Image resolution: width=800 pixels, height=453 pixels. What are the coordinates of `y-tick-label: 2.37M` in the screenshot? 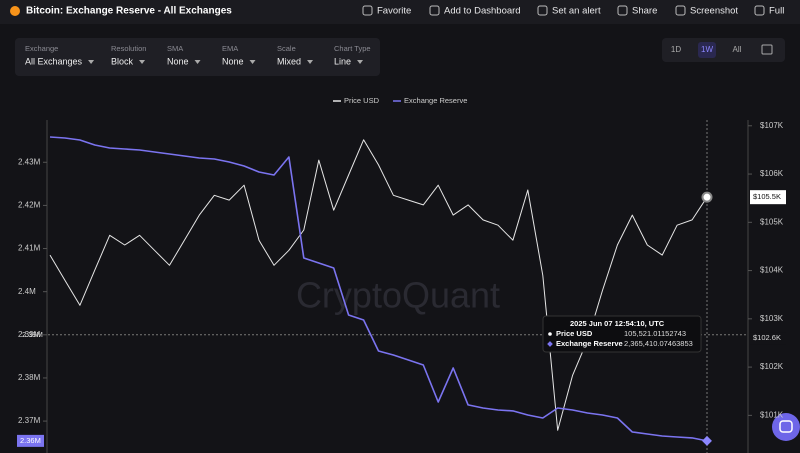 It's located at (29, 420).